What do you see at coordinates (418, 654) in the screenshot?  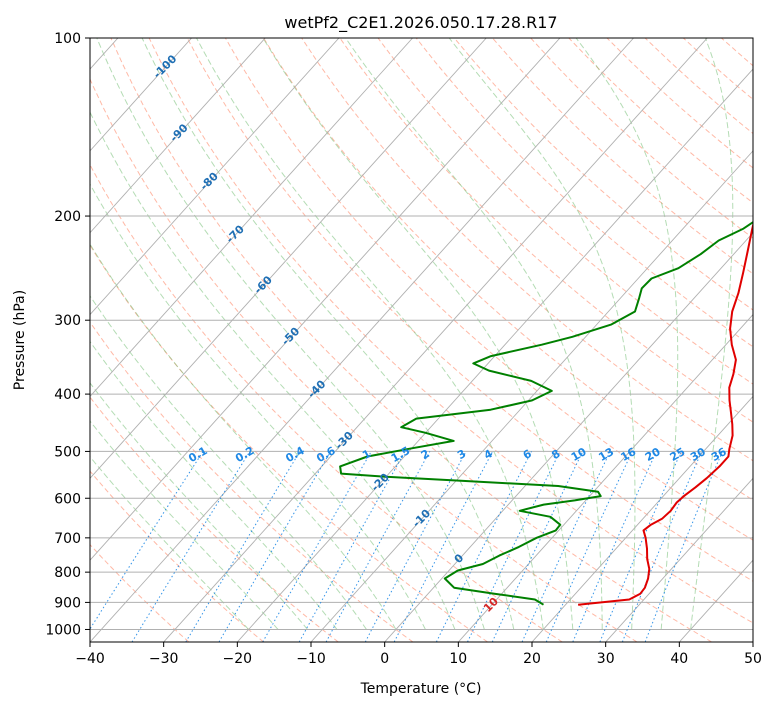 I see `x-axis: −40 −30 −20 −10 0 10 20 30 40 50` at bounding box center [418, 654].